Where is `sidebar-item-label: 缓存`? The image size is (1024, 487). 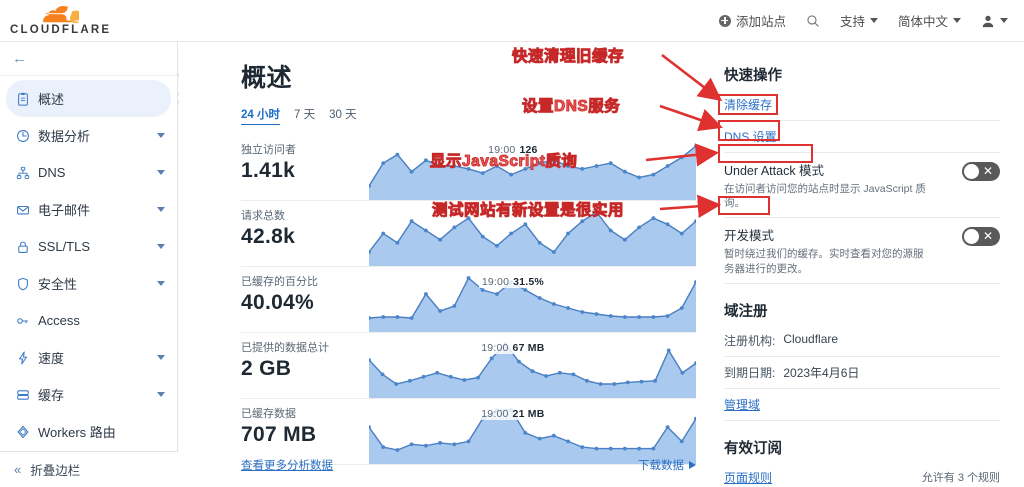
sidebar-item-label: 缓存 is located at coordinates (51, 395).